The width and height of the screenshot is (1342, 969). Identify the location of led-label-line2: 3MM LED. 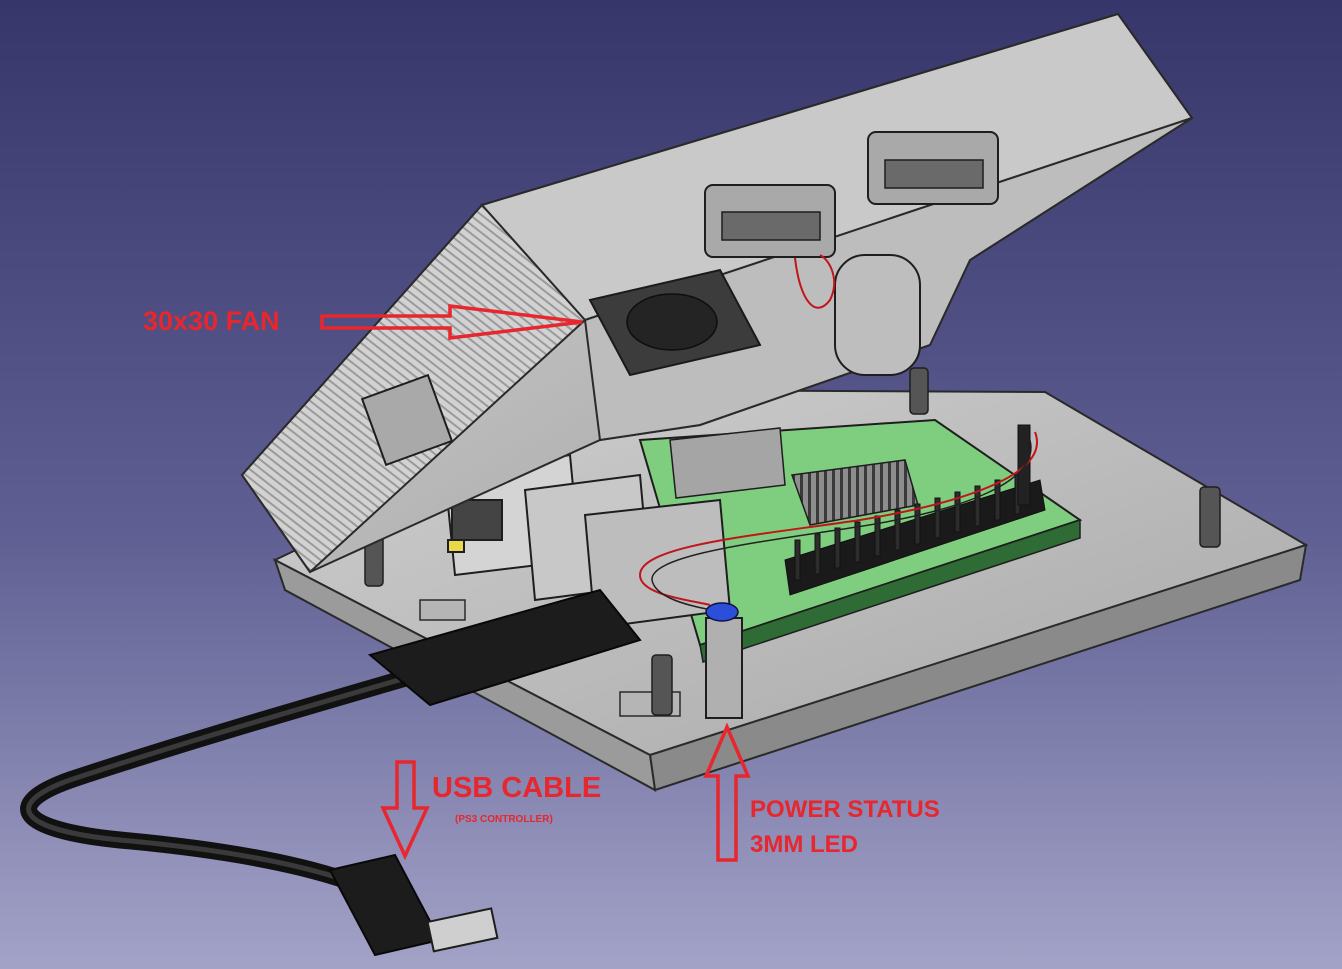
(804, 844).